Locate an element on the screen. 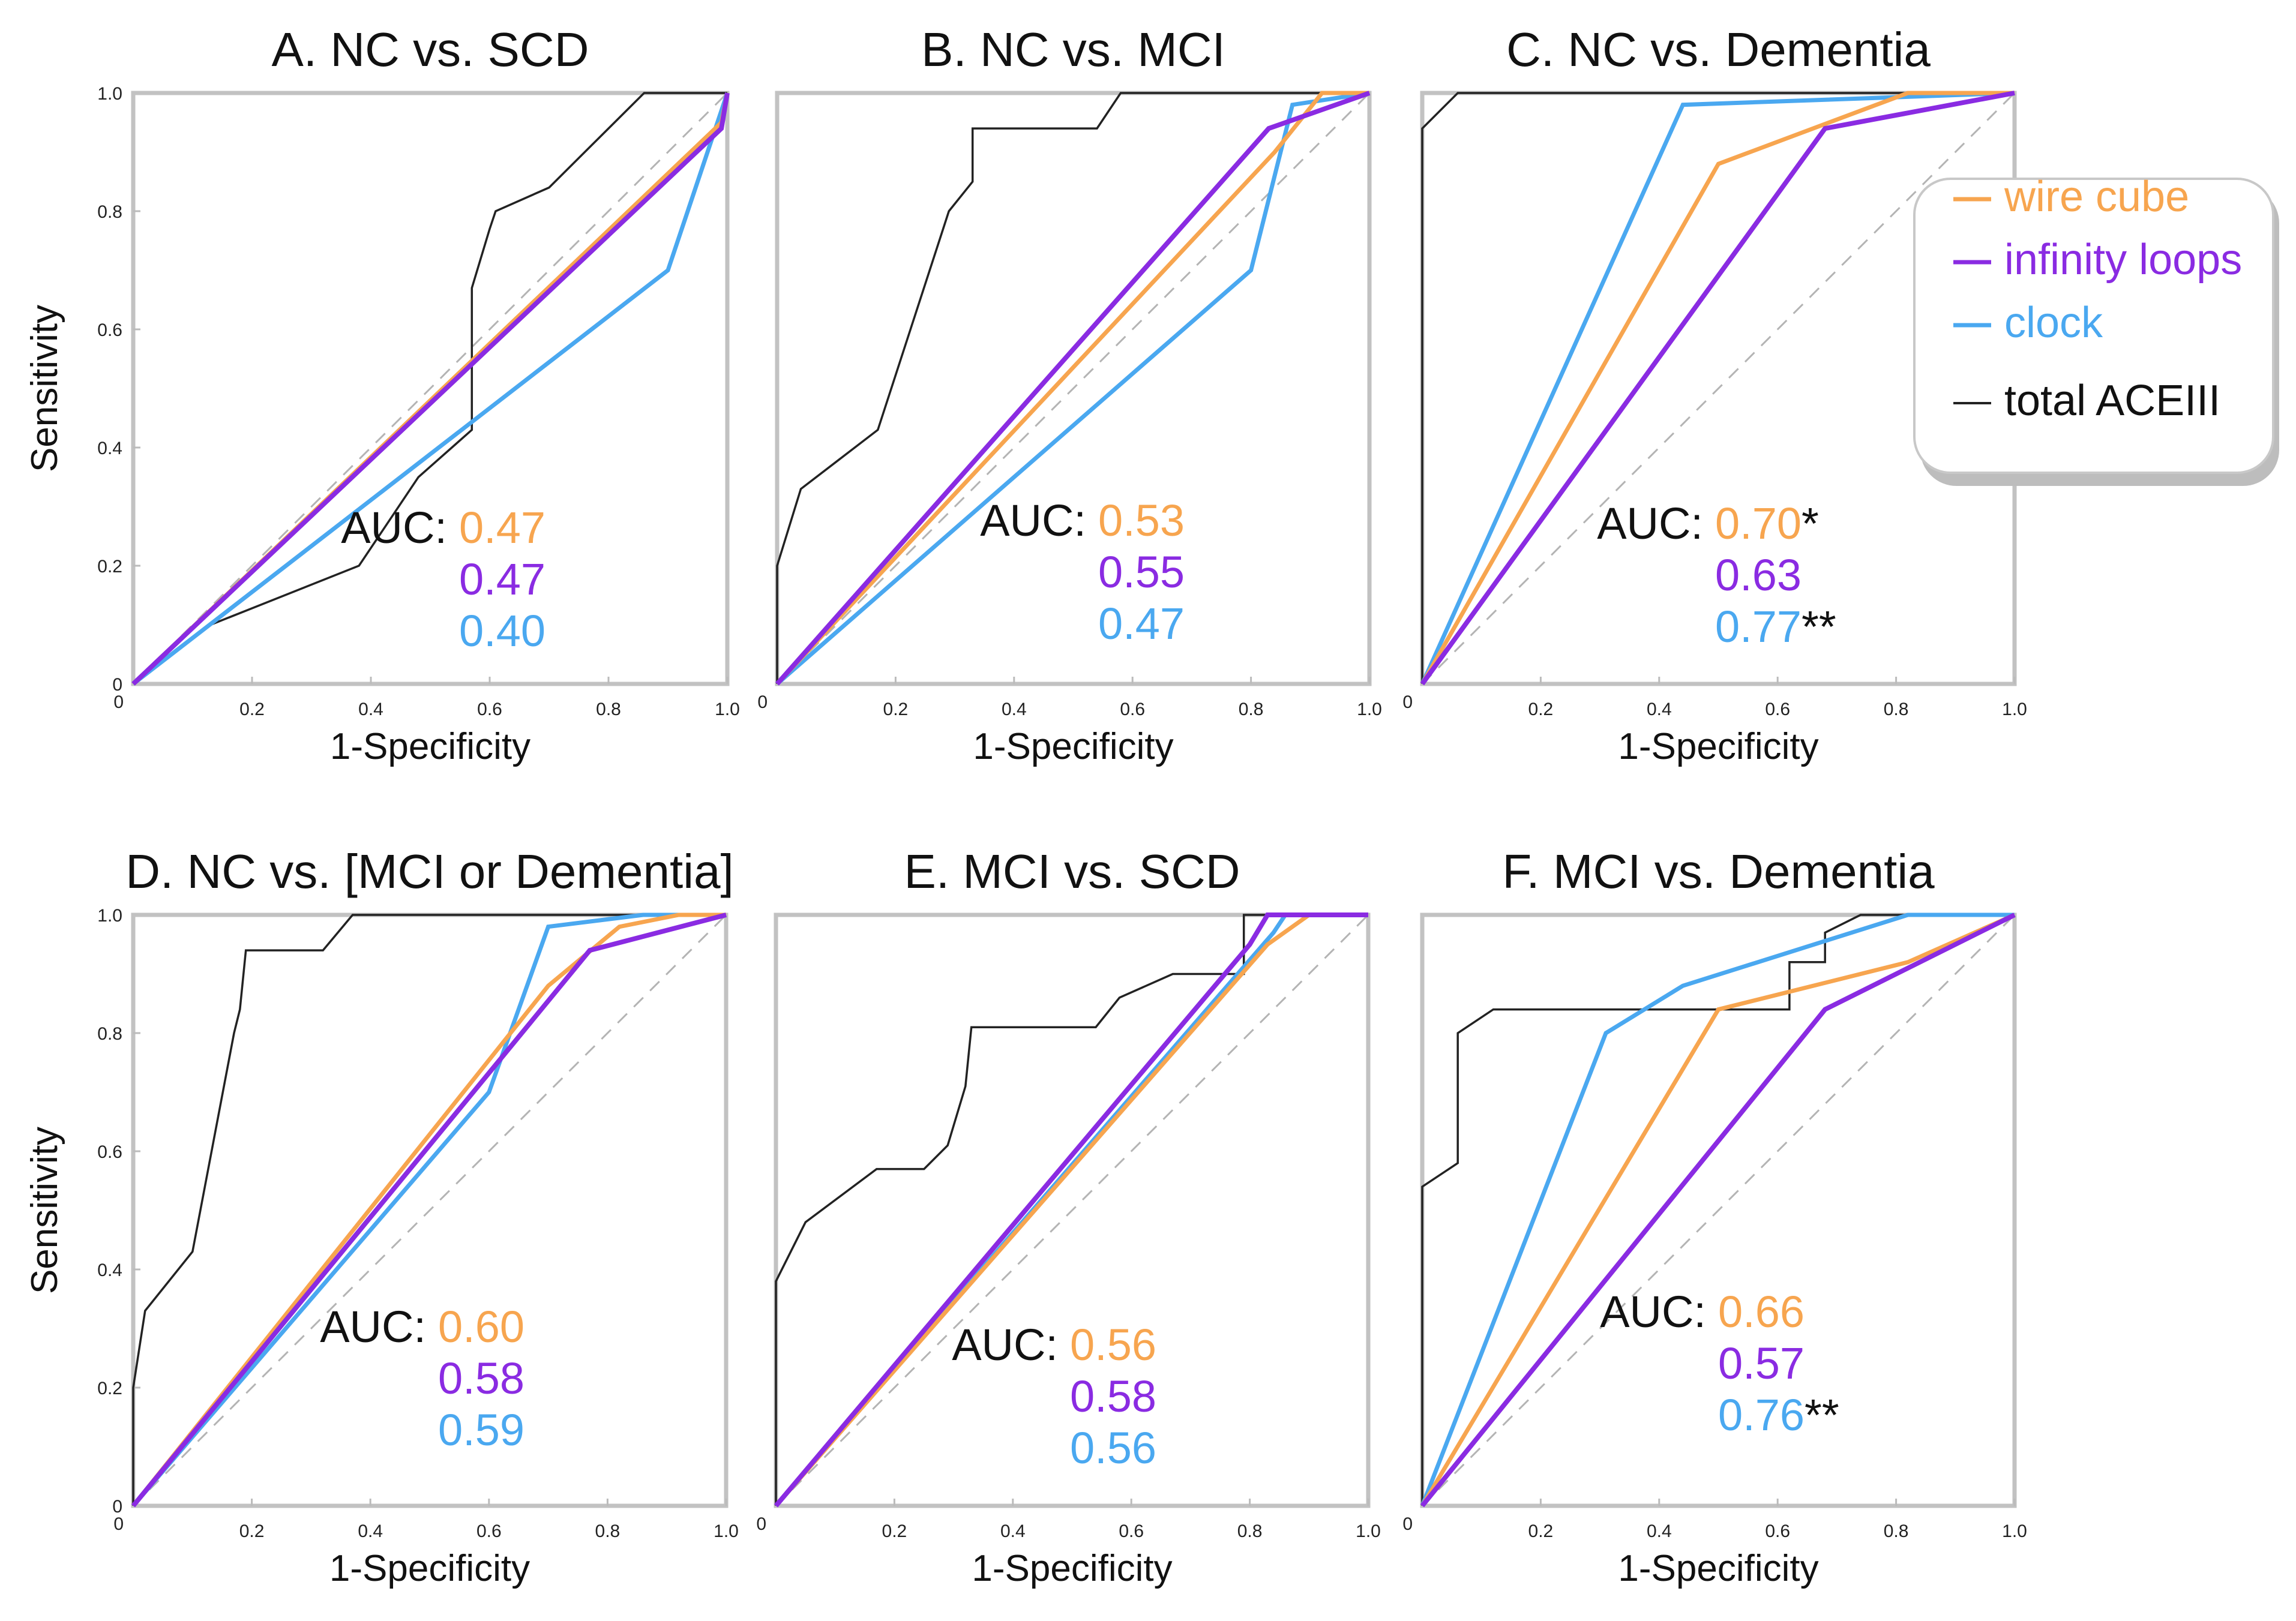  auc-value-number: 0.56 is located at coordinates (1113, 1345).